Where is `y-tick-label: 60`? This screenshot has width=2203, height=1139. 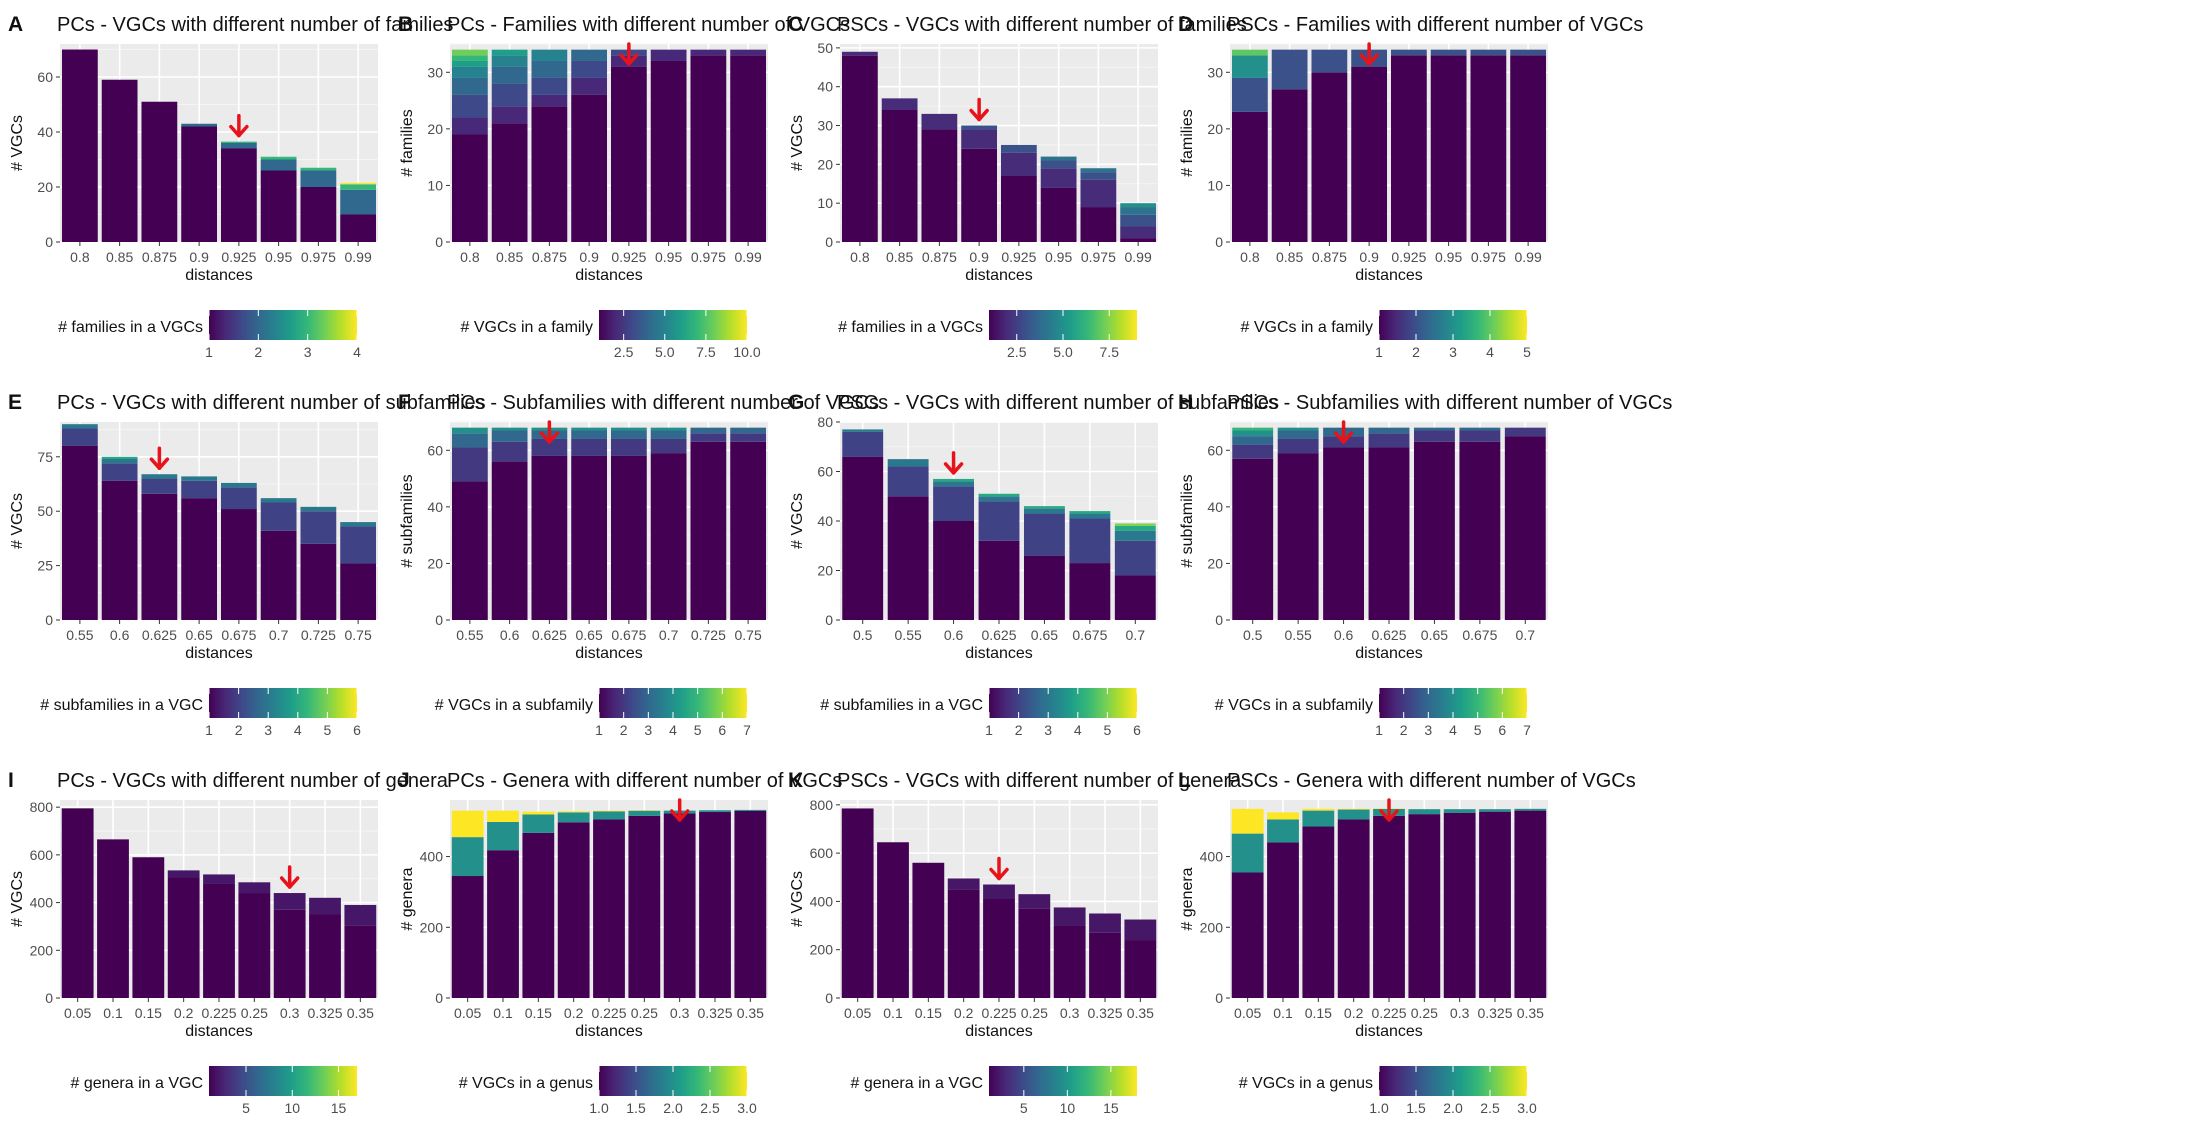
y-tick-label: 60 is located at coordinates (1215, 450).